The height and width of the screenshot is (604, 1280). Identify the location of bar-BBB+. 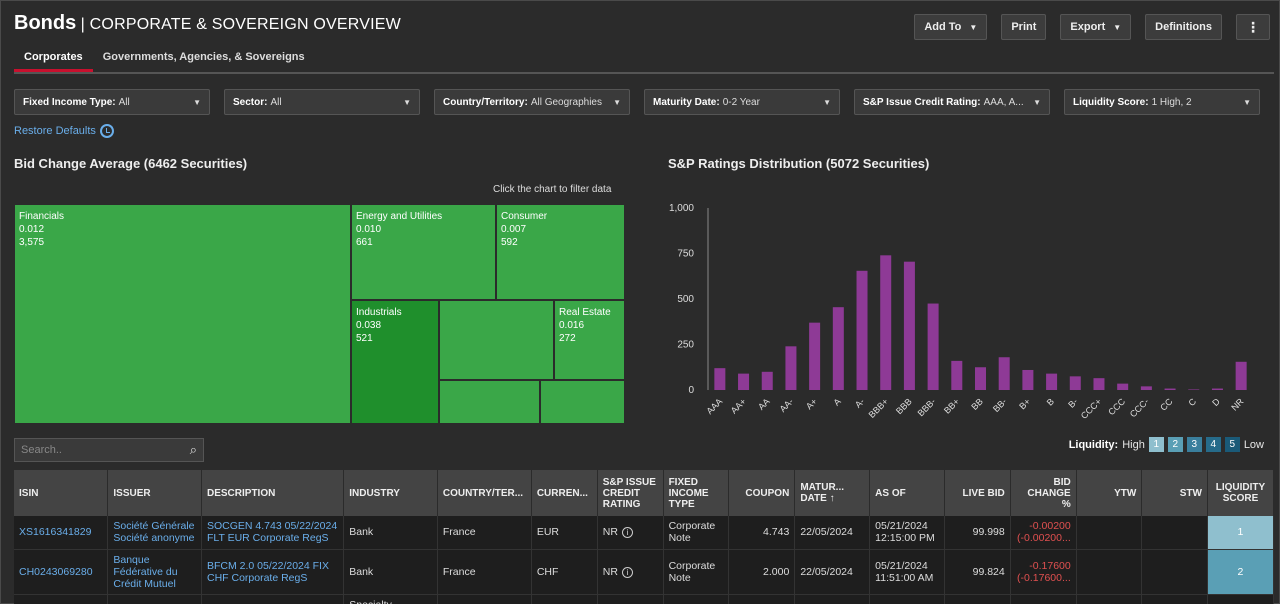
(886, 322).